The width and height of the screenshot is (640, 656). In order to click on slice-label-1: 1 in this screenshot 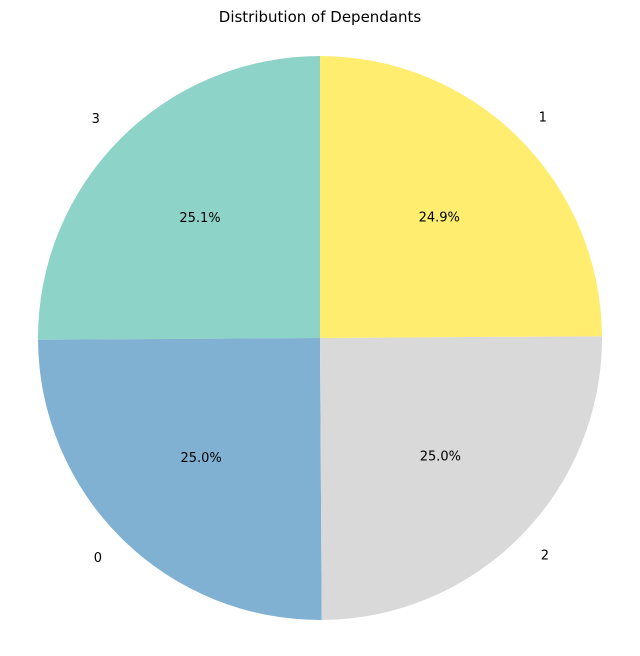, I will do `click(543, 117)`.